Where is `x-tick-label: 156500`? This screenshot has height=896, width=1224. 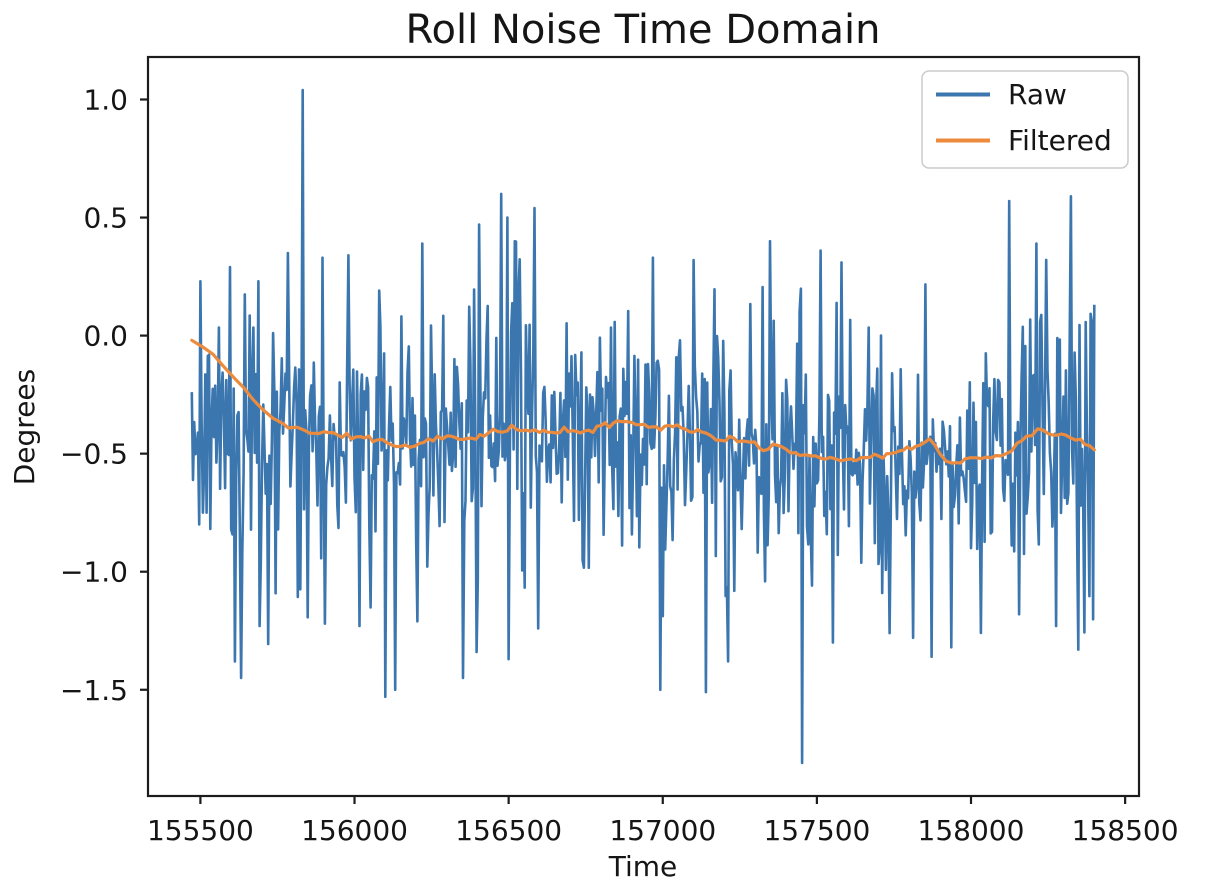
x-tick-label: 156500 is located at coordinates (508, 830).